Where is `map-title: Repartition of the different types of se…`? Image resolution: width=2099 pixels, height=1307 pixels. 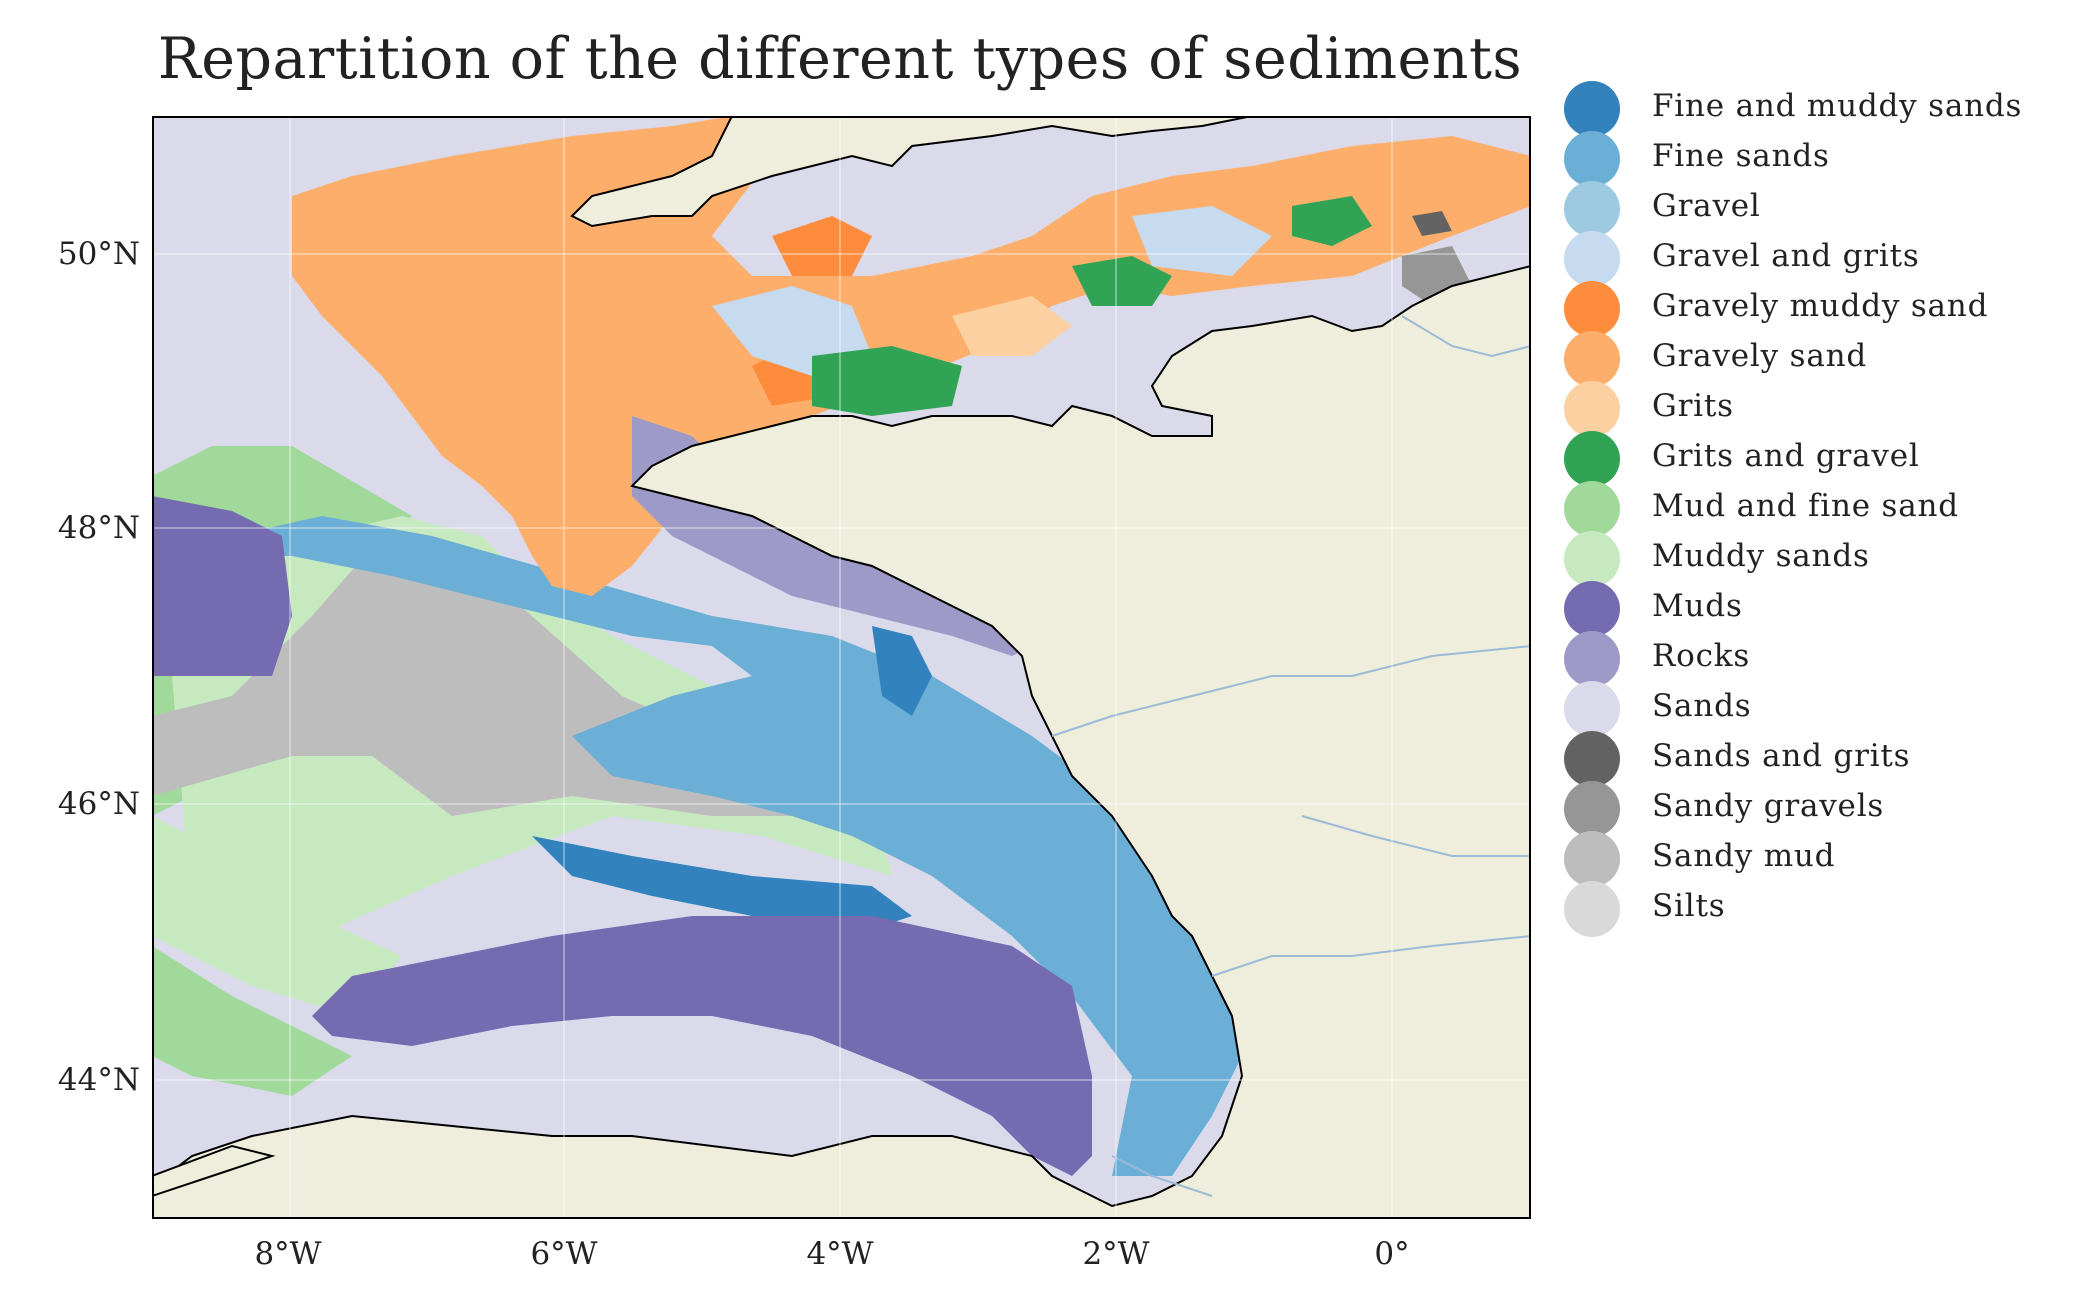
map-title: Repartition of the different types of se… is located at coordinates (840, 59).